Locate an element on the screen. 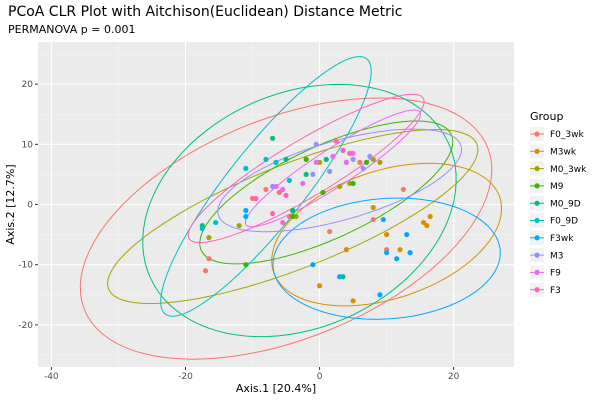 The height and width of the screenshot is (400, 600). legend-label: M9 is located at coordinates (557, 187).